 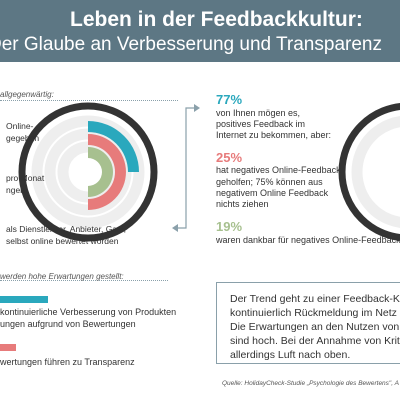 What do you see at coordinates (66, 229) in the screenshot?
I see `left-item-3-line-1: als Dienstleister, Anbieter, Gast,` at bounding box center [66, 229].